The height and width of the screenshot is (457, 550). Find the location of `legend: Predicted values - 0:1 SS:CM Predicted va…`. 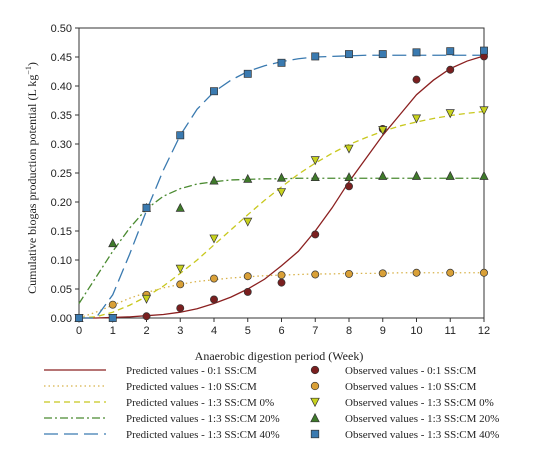

legend: Predicted values - 0:1 SS:CM Predicted va… is located at coordinates (271, 403).